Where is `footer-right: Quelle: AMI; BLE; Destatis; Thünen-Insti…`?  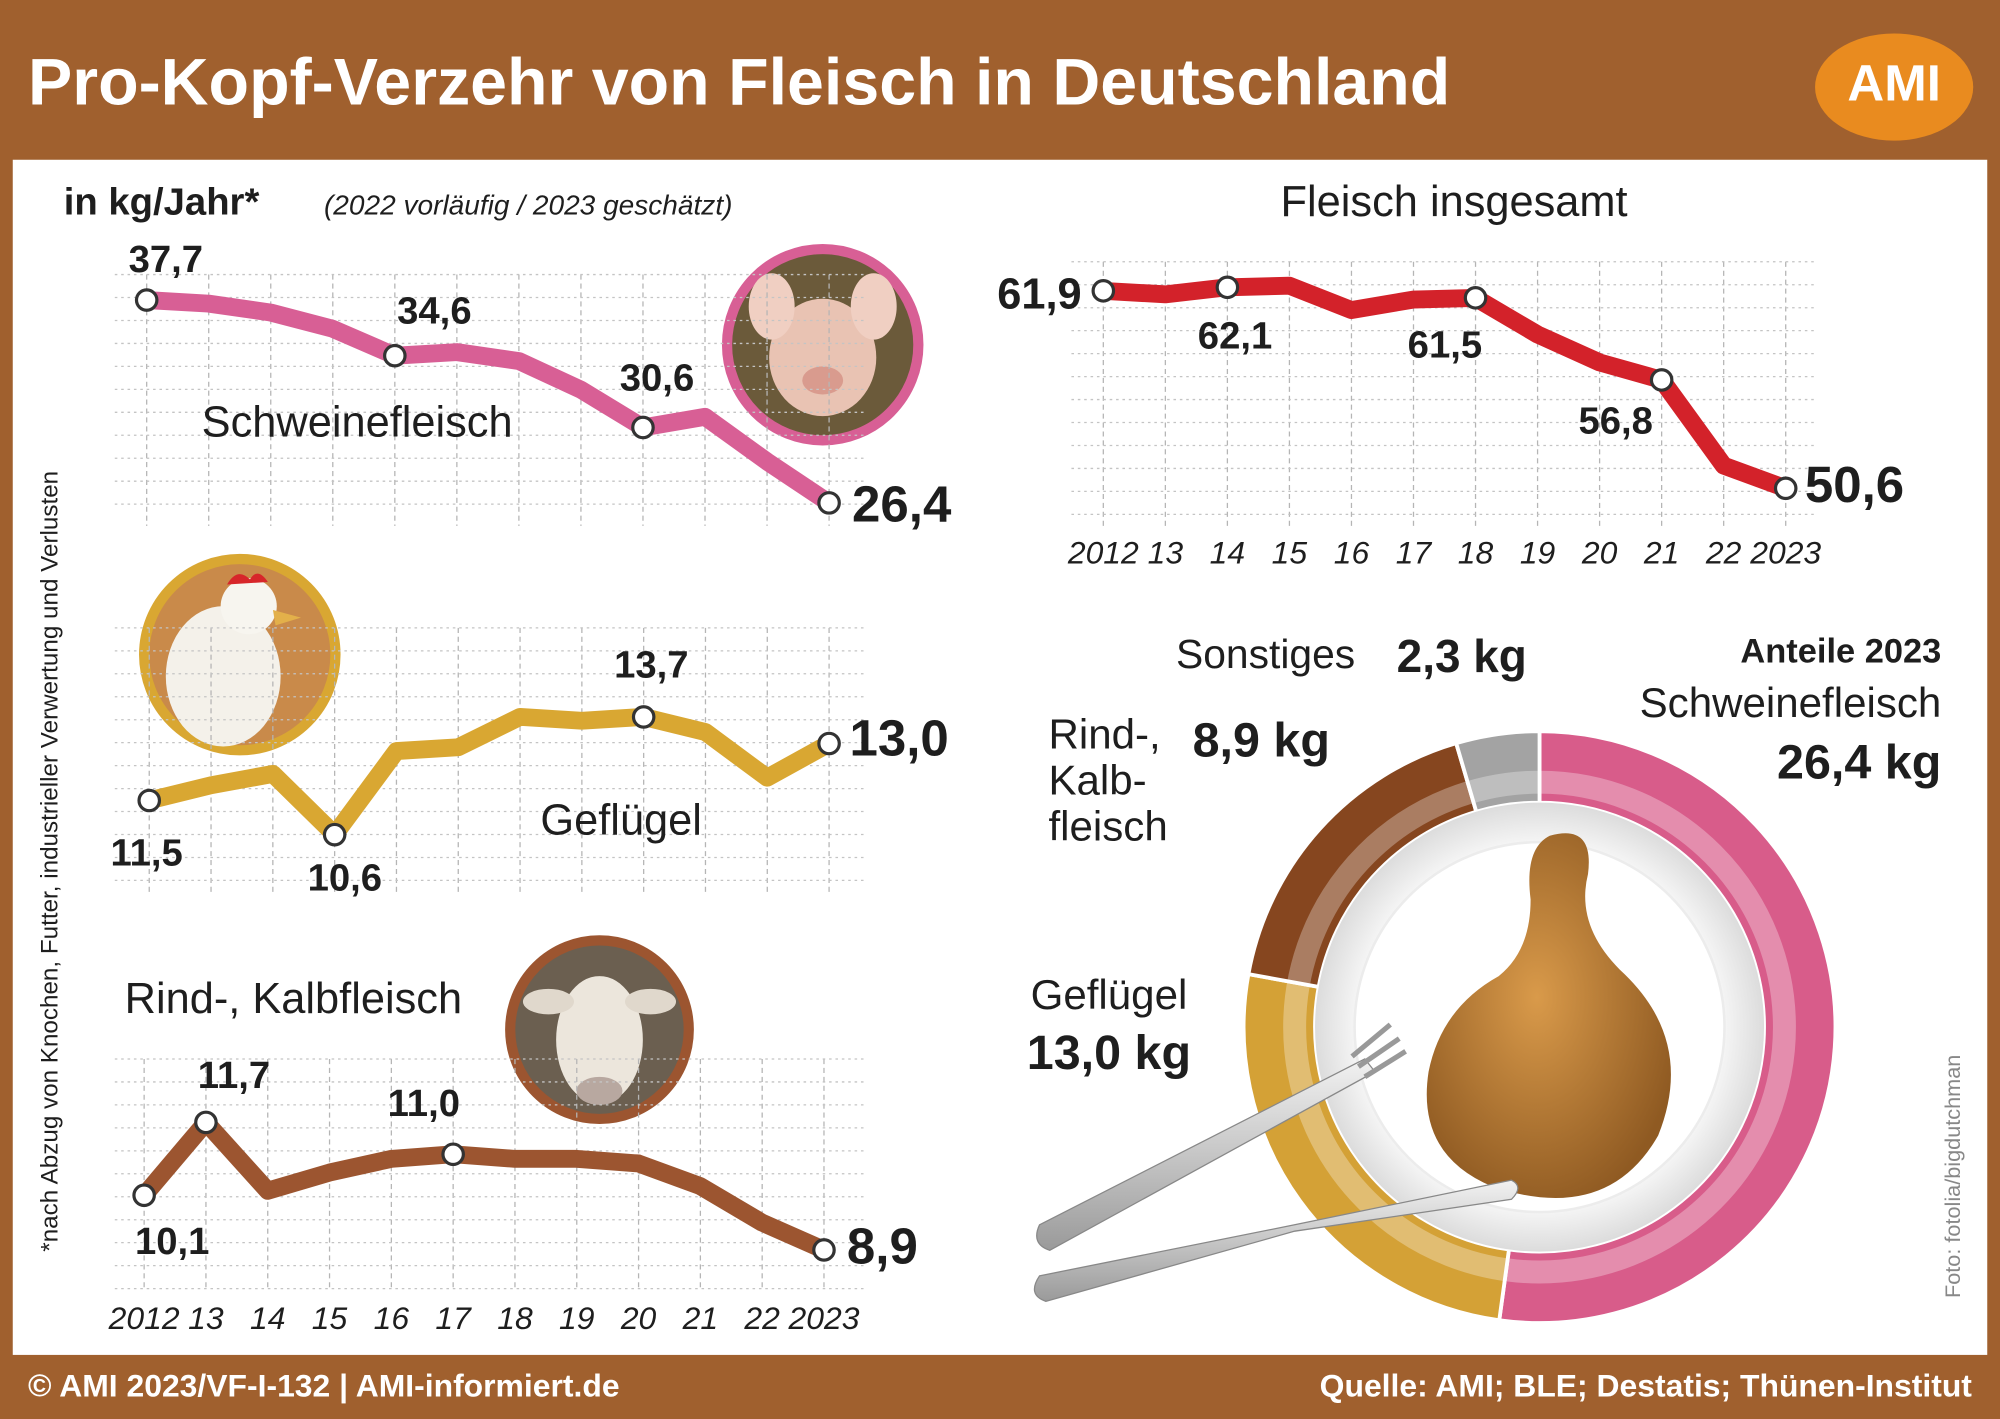 footer-right: Quelle: AMI; BLE; Destatis; Thünen-Insti… is located at coordinates (1646, 1385).